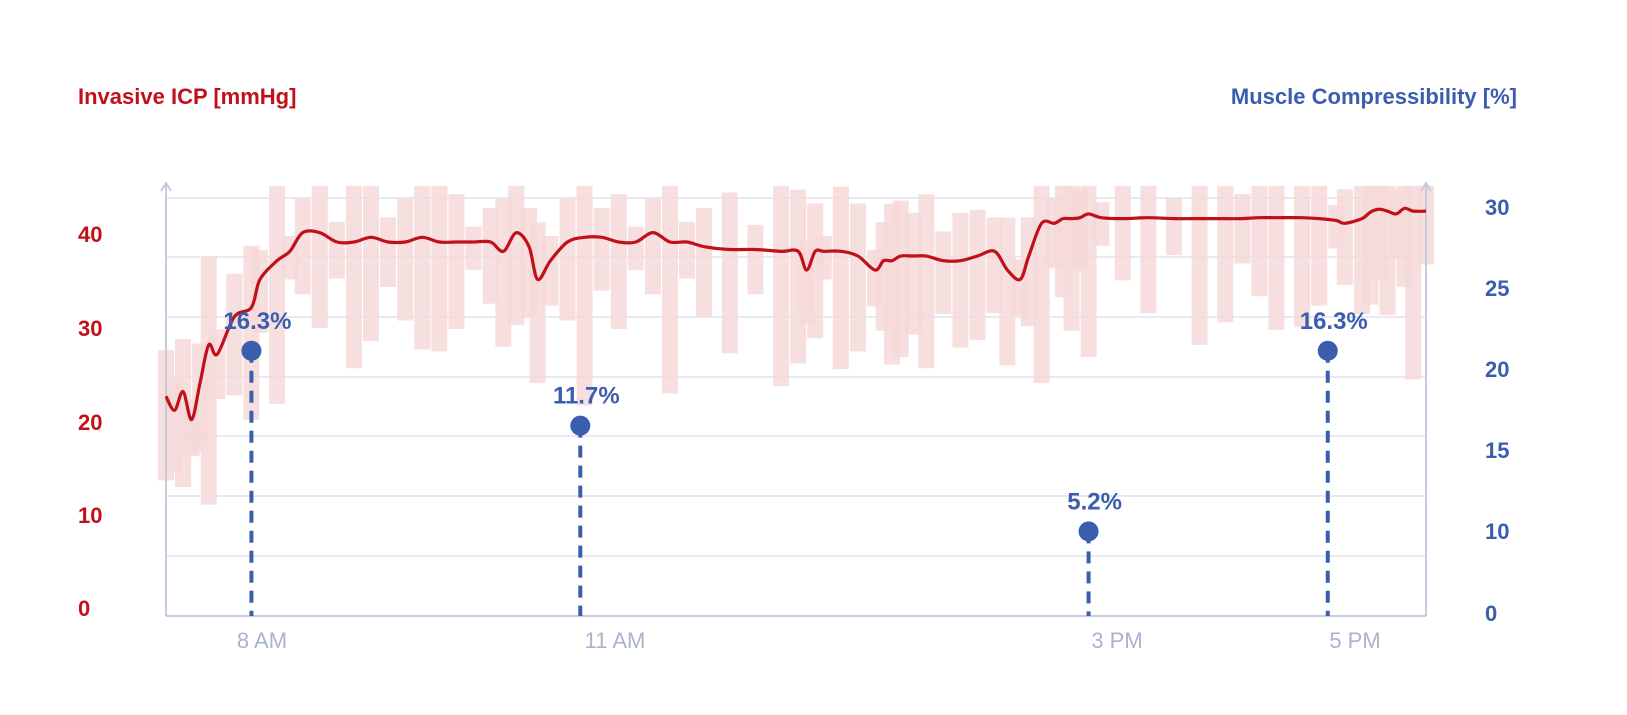 The image size is (1627, 715). Describe the element at coordinates (1497, 450) in the screenshot. I see `right-tick: 15` at that location.